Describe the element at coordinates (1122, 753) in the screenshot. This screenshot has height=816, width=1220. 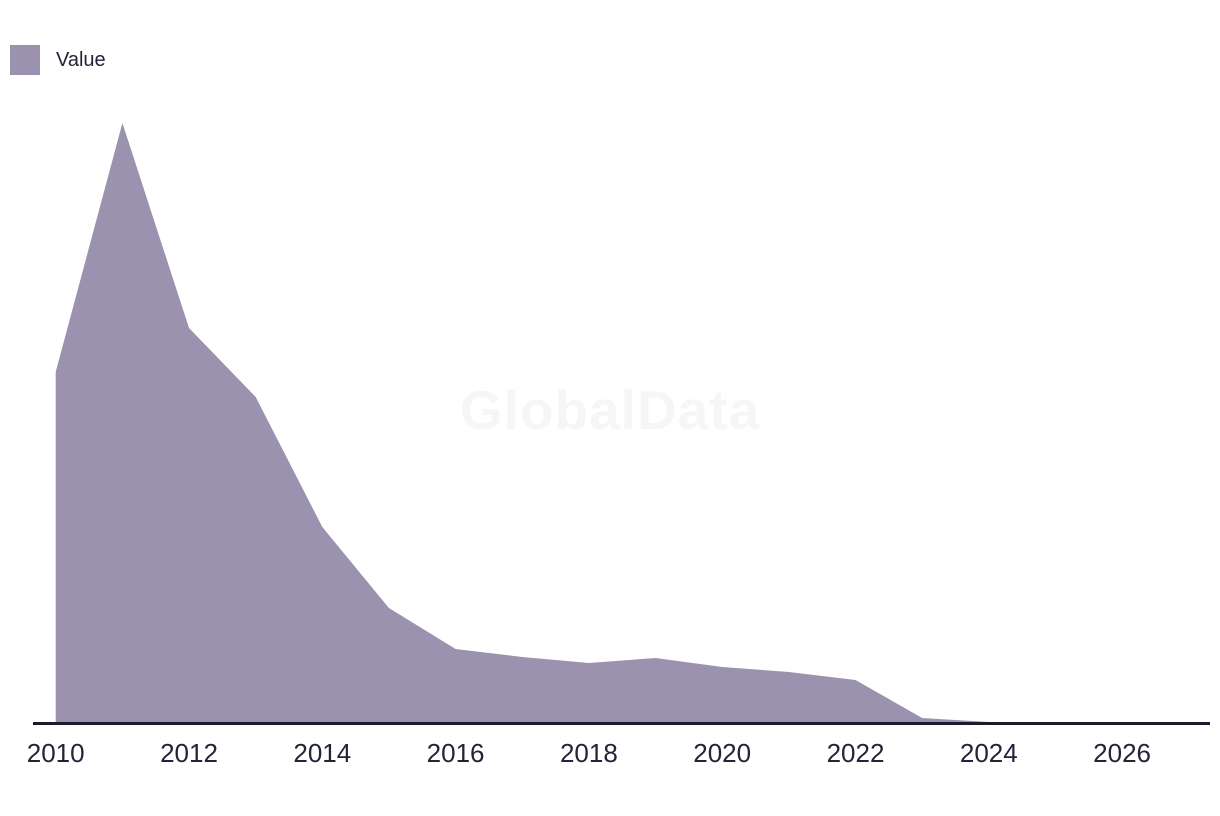
I see `x-tick-label-2026: 2026` at that location.